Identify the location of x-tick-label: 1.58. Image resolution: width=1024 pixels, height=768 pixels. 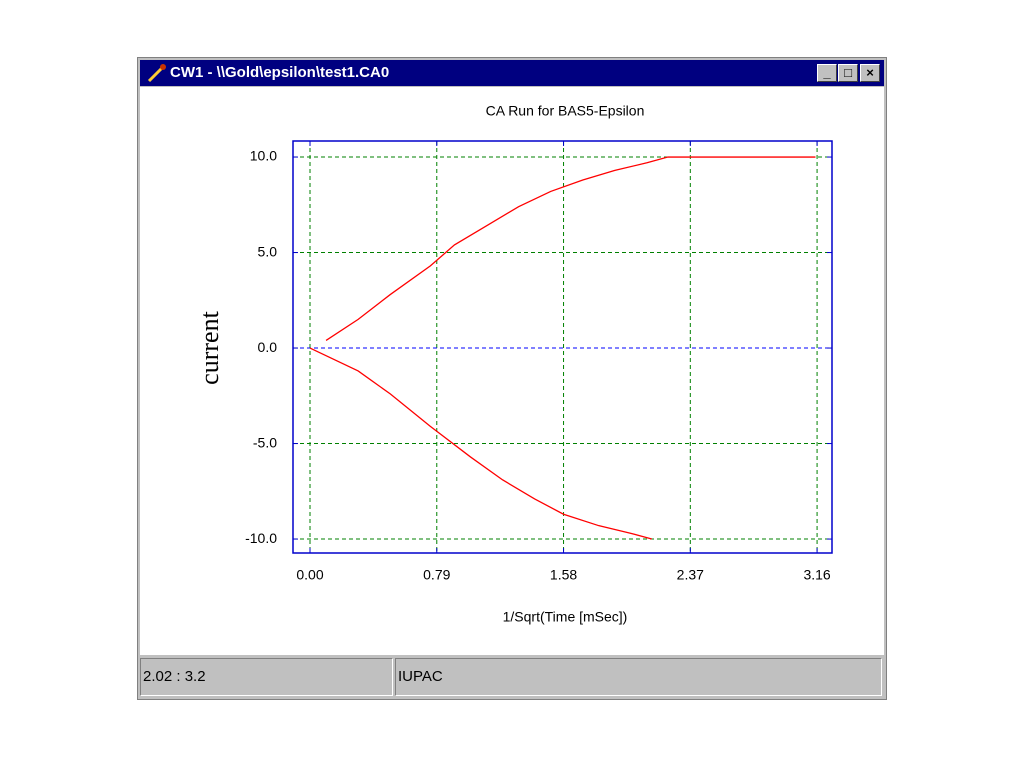
(563, 575).